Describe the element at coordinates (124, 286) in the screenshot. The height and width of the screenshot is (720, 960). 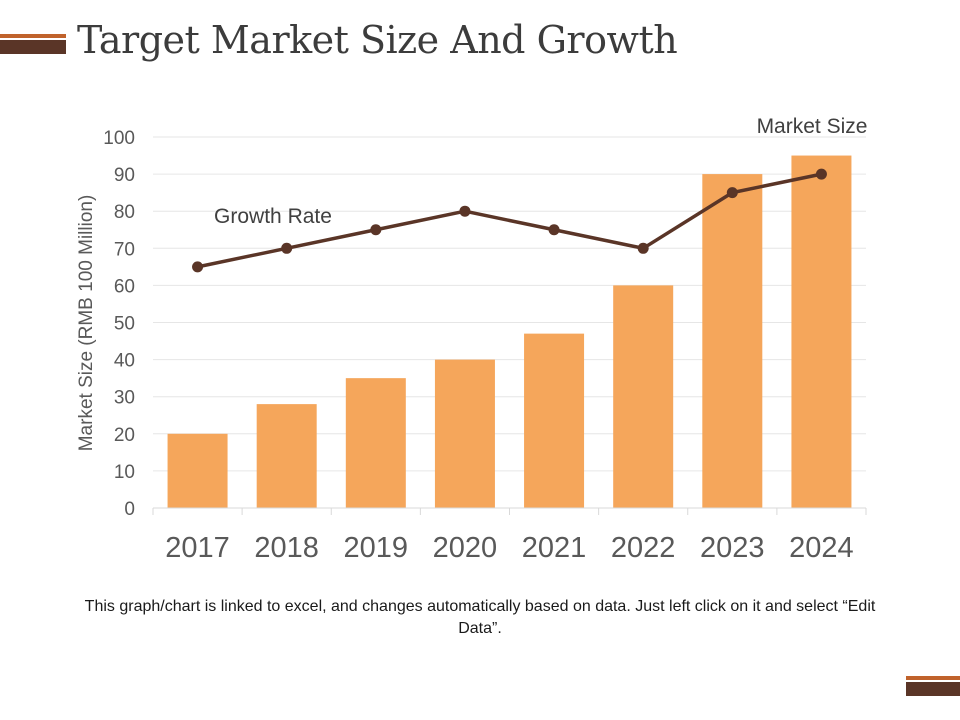
I see `y-tick-label: 60` at that location.